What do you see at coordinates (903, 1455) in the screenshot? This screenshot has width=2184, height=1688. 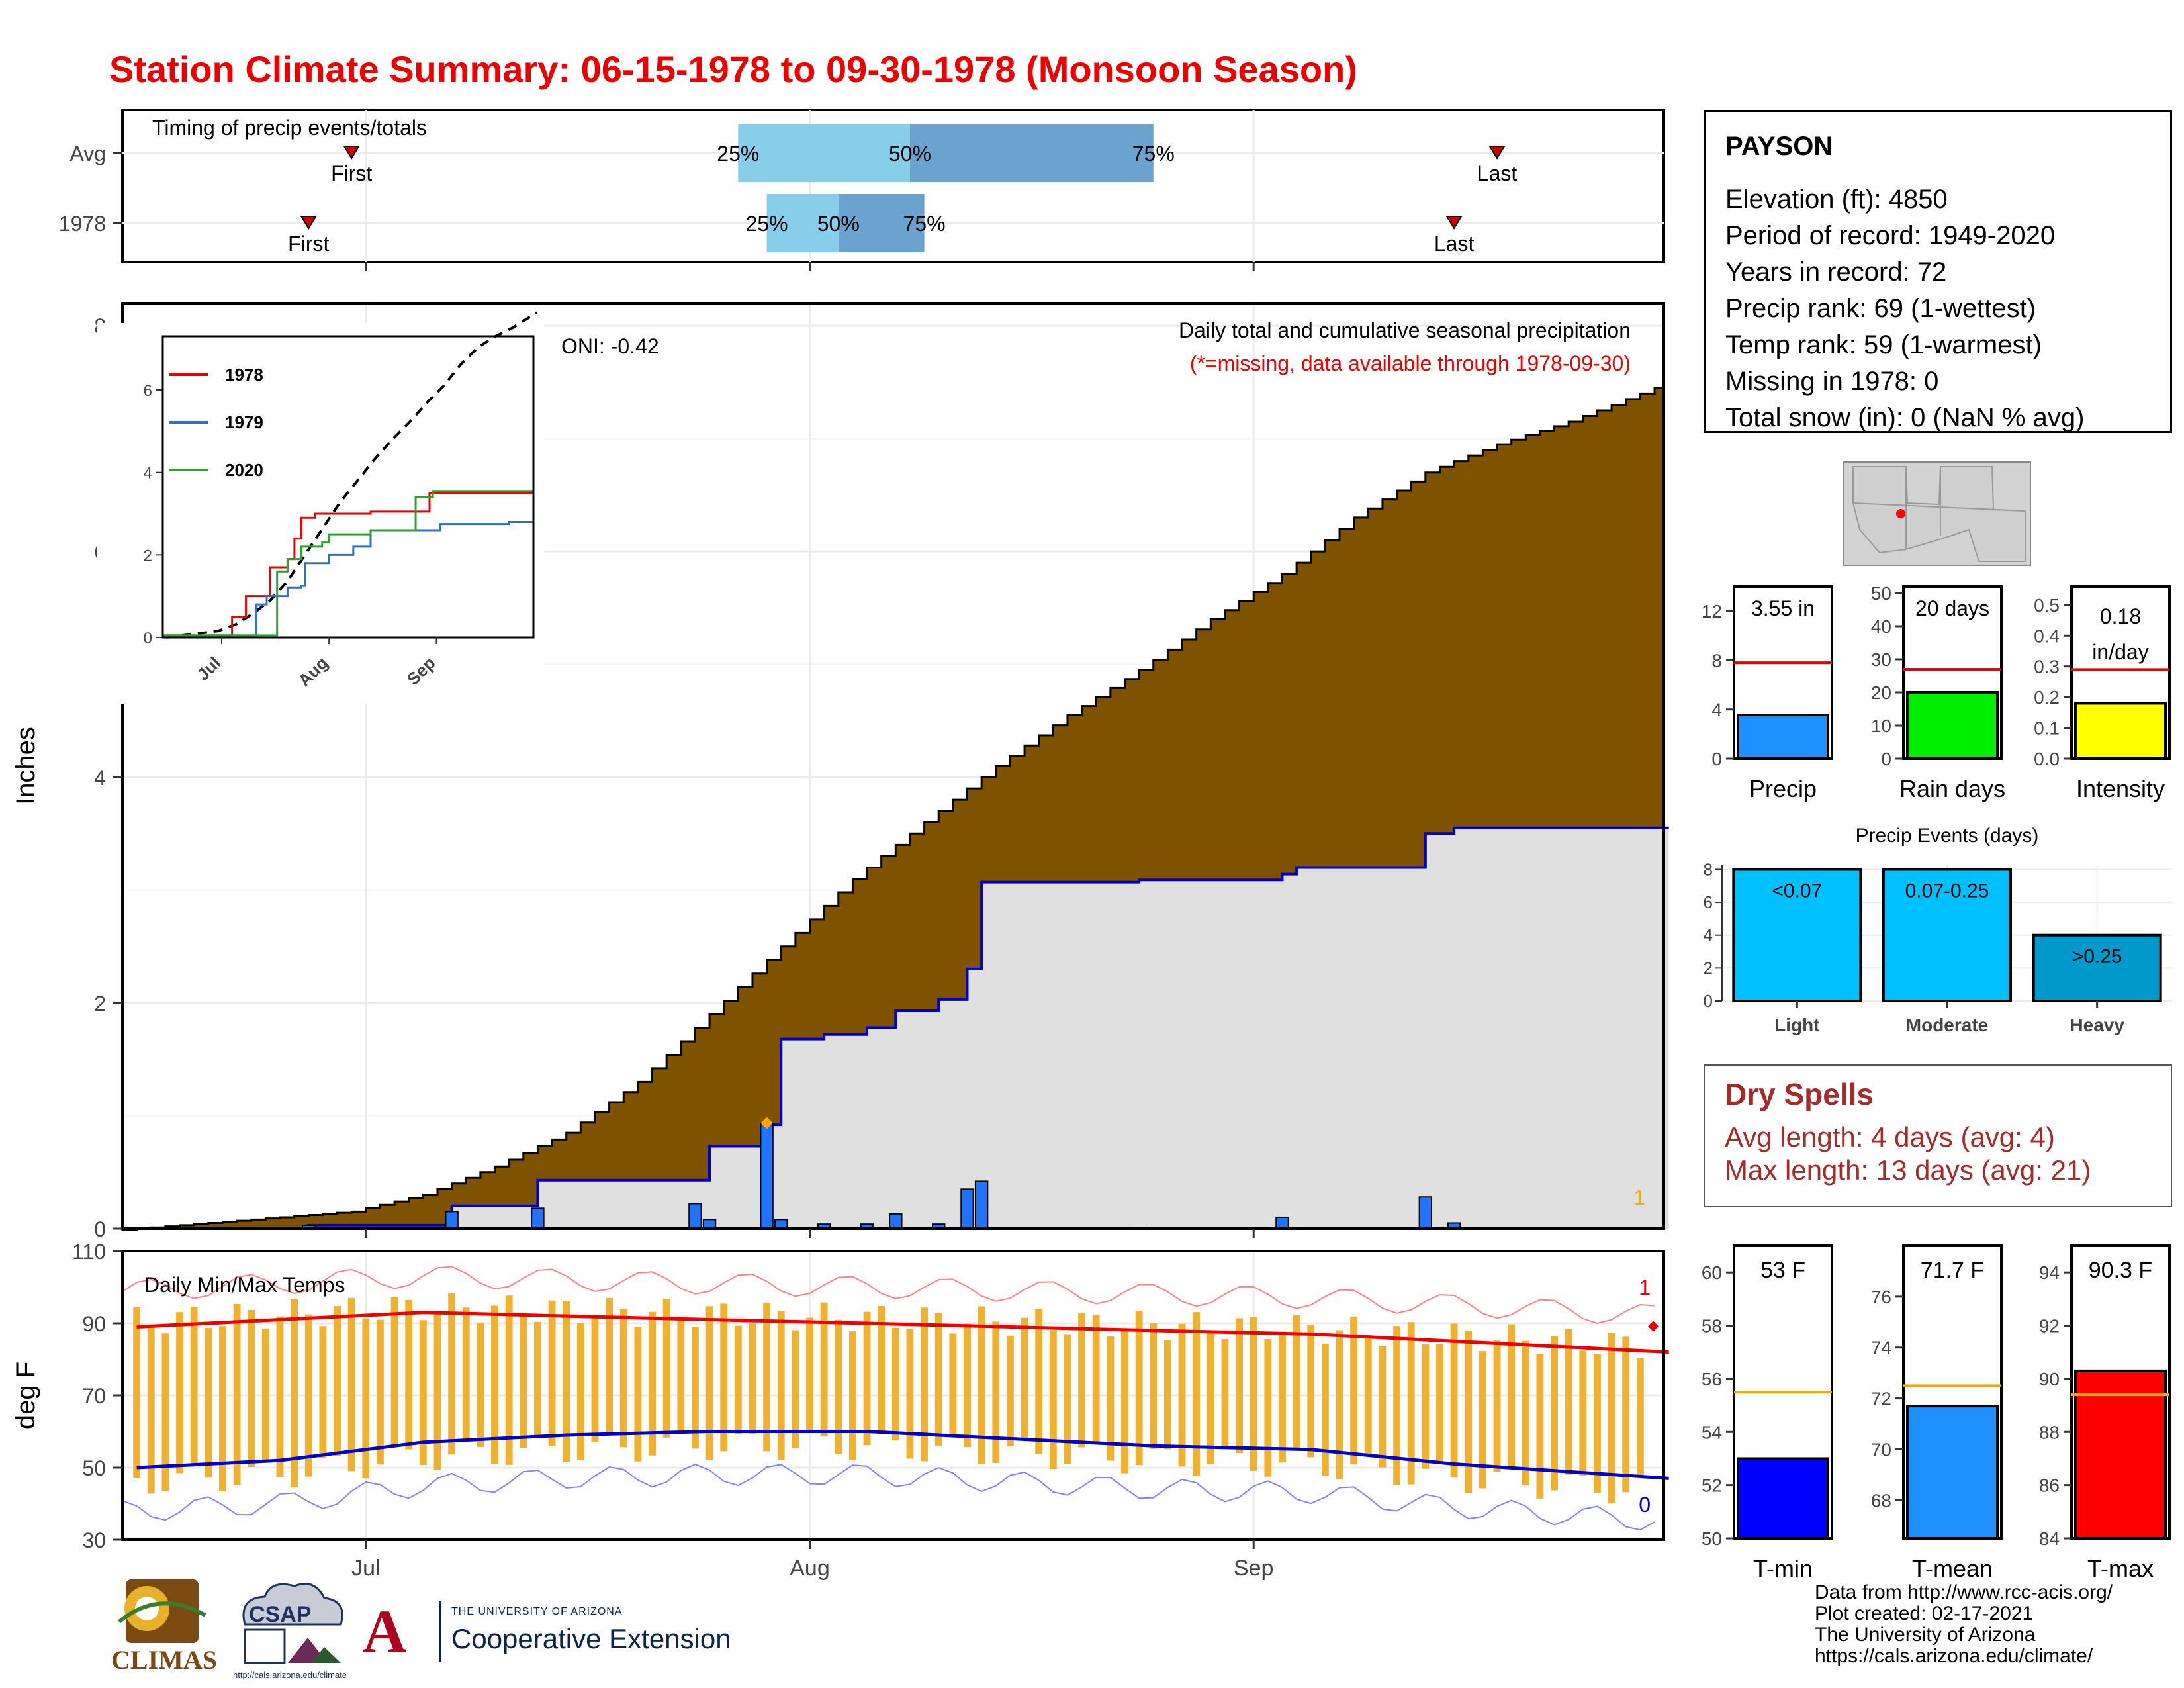 I see `temp-avg-min-line` at bounding box center [903, 1455].